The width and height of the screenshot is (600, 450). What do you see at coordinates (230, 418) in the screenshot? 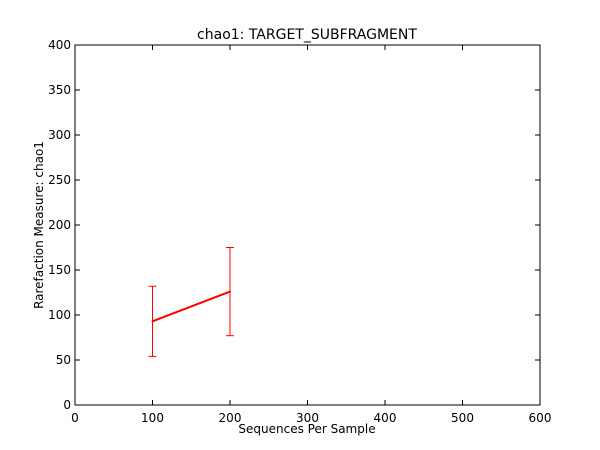
I see `x-tick-label: 200` at bounding box center [230, 418].